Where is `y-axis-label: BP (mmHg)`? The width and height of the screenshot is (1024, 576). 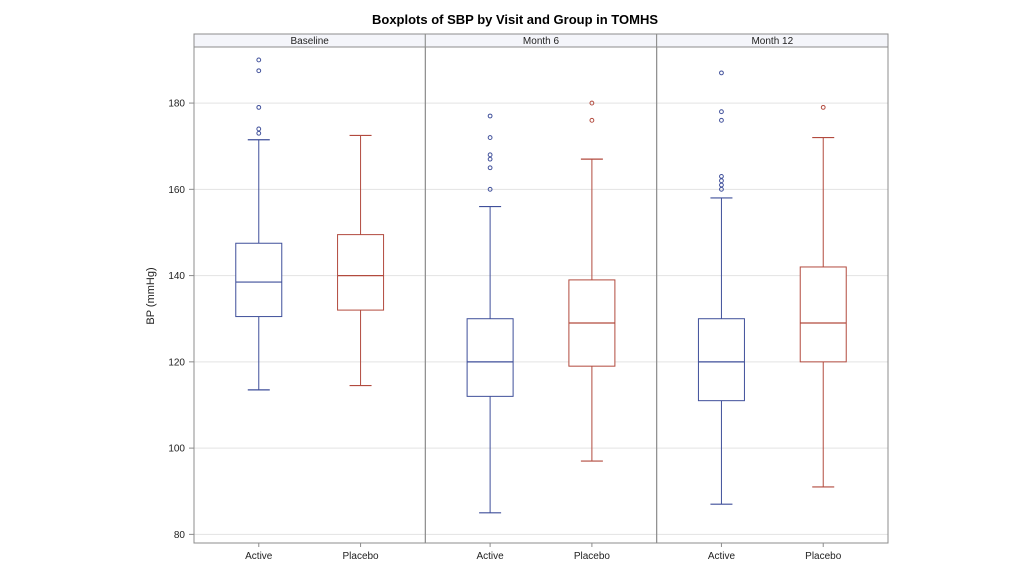 y-axis-label: BP (mmHg) is located at coordinates (151, 295).